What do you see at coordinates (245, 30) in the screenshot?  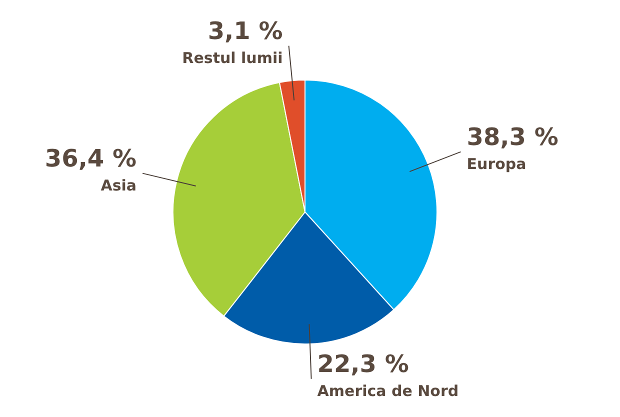 I see `data-label: 3,1 %` at bounding box center [245, 30].